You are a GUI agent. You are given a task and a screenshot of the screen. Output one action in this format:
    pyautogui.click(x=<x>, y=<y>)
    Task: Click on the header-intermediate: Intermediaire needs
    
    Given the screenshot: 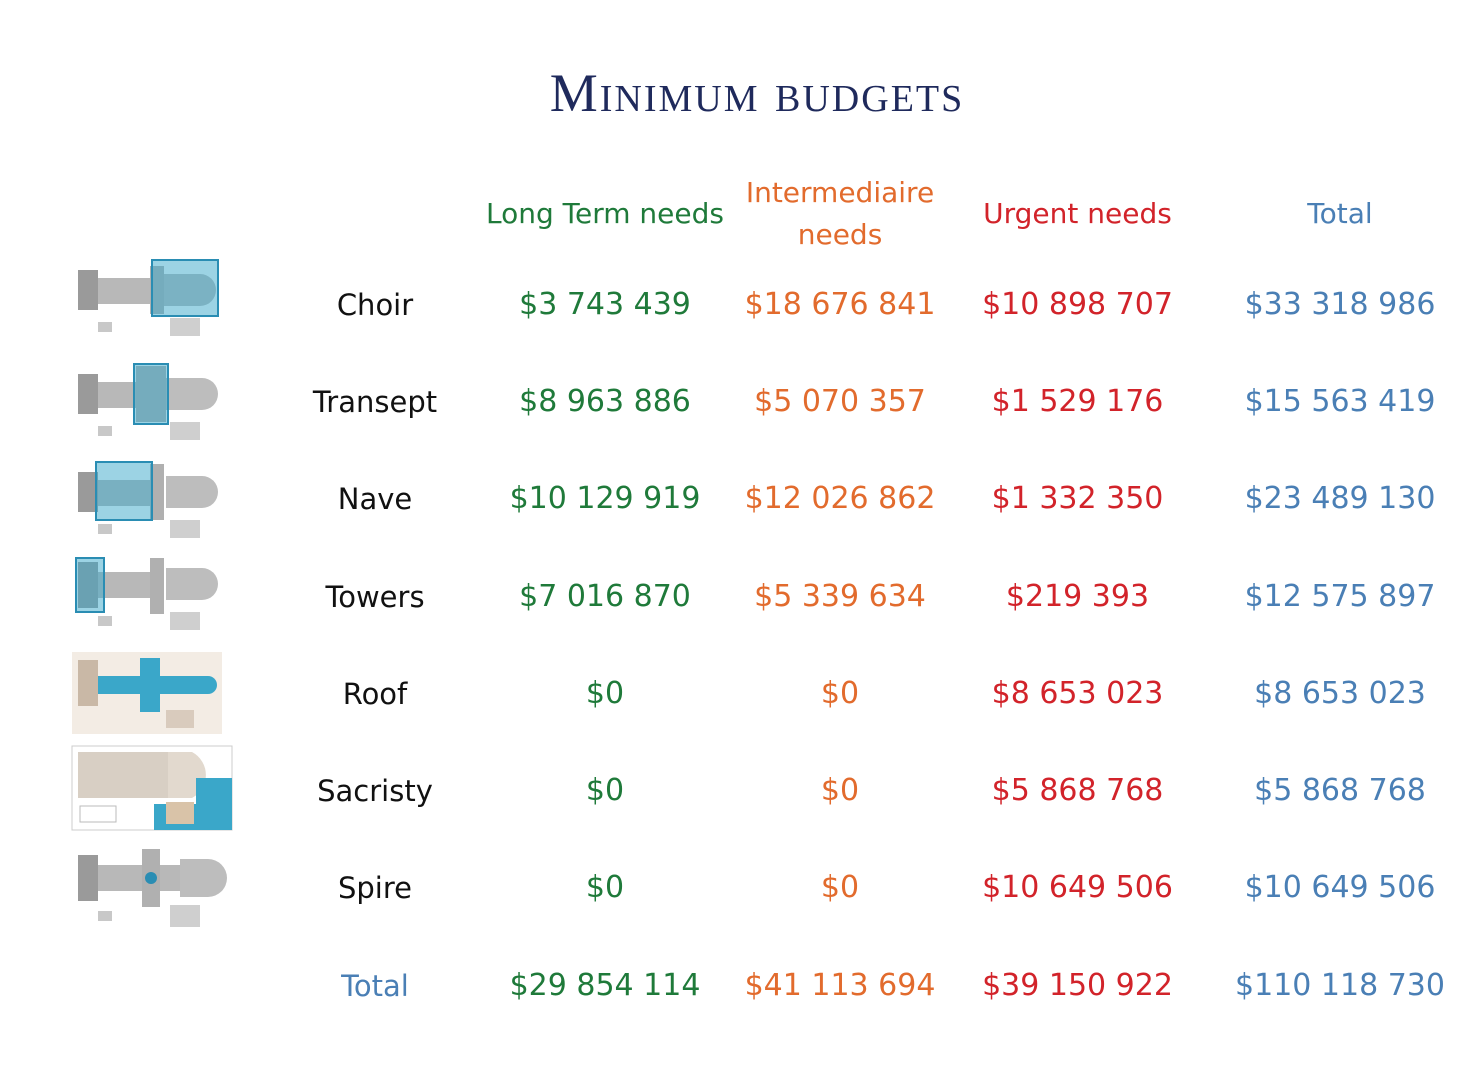 What is the action you would take?
    pyautogui.click(x=840, y=214)
    